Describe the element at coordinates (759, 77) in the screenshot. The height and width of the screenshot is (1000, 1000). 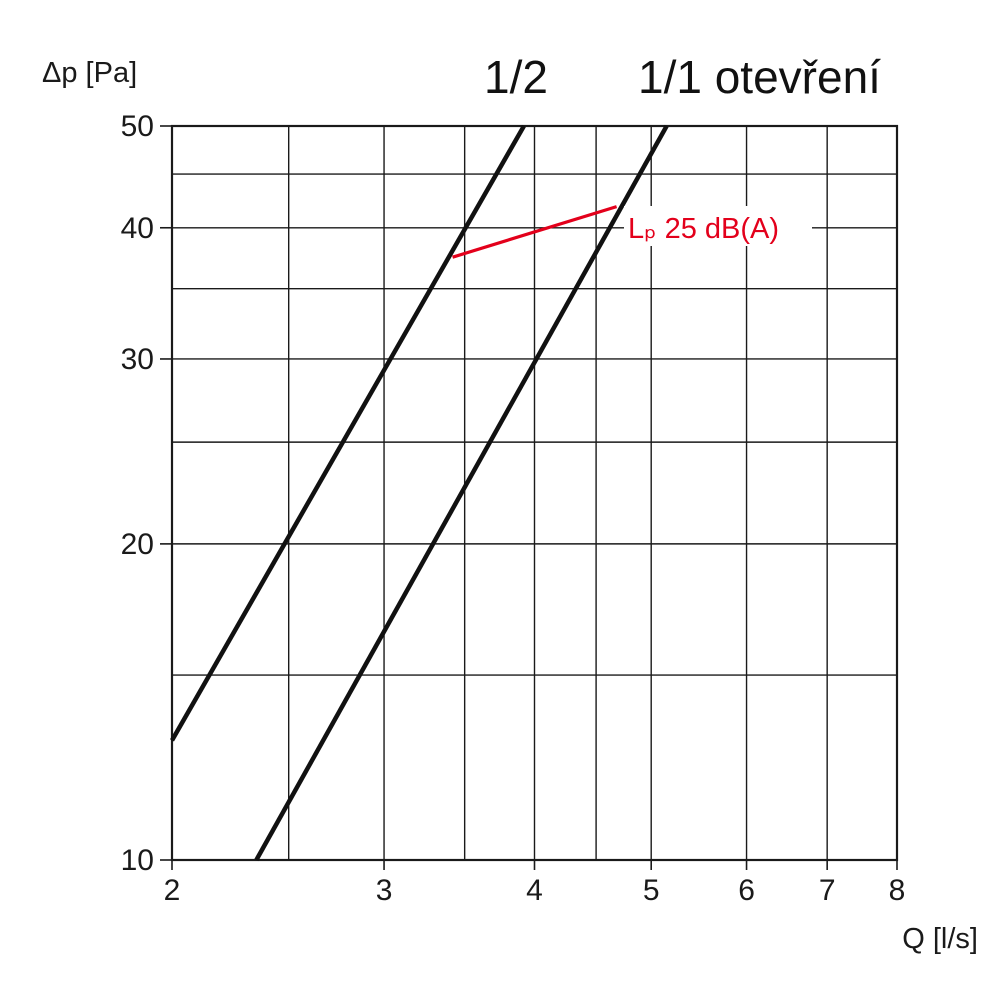
I see `series-label-full-open: 1/1 otevření` at that location.